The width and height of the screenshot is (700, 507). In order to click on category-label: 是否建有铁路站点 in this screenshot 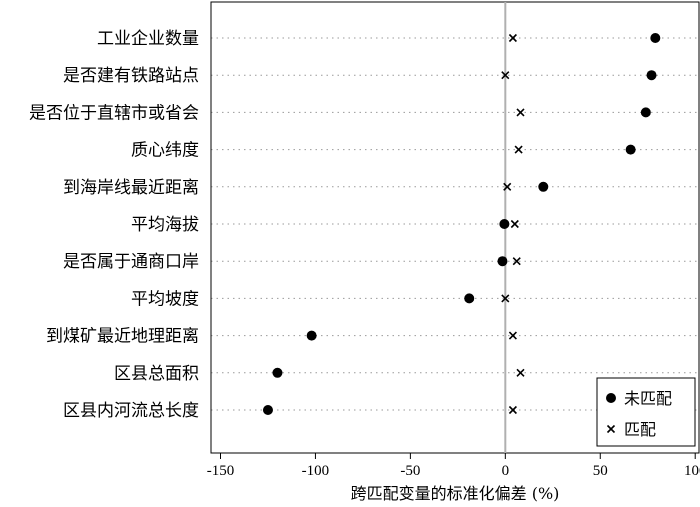, I will do `click(131, 76)`.